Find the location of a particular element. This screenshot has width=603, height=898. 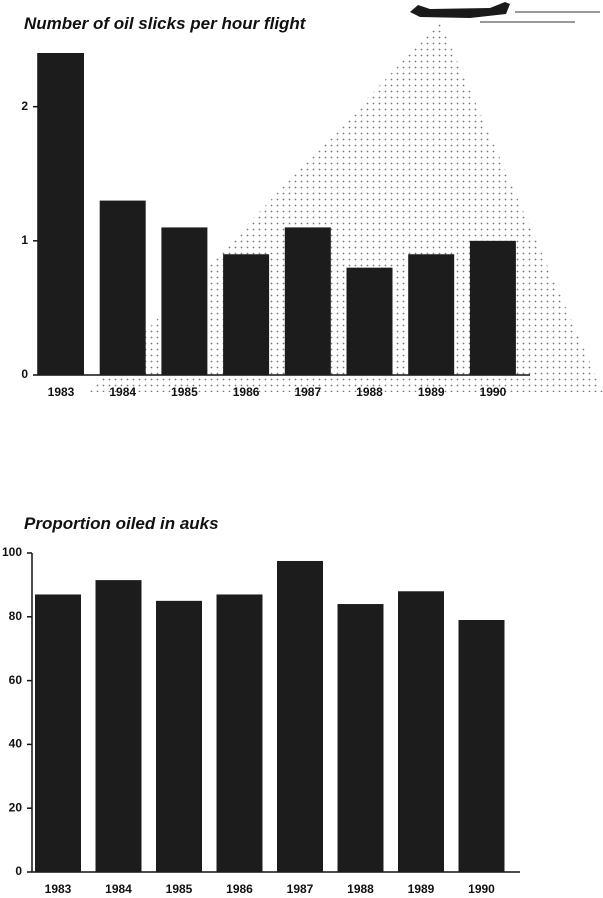

aircraft-icon is located at coordinates (505, 12).